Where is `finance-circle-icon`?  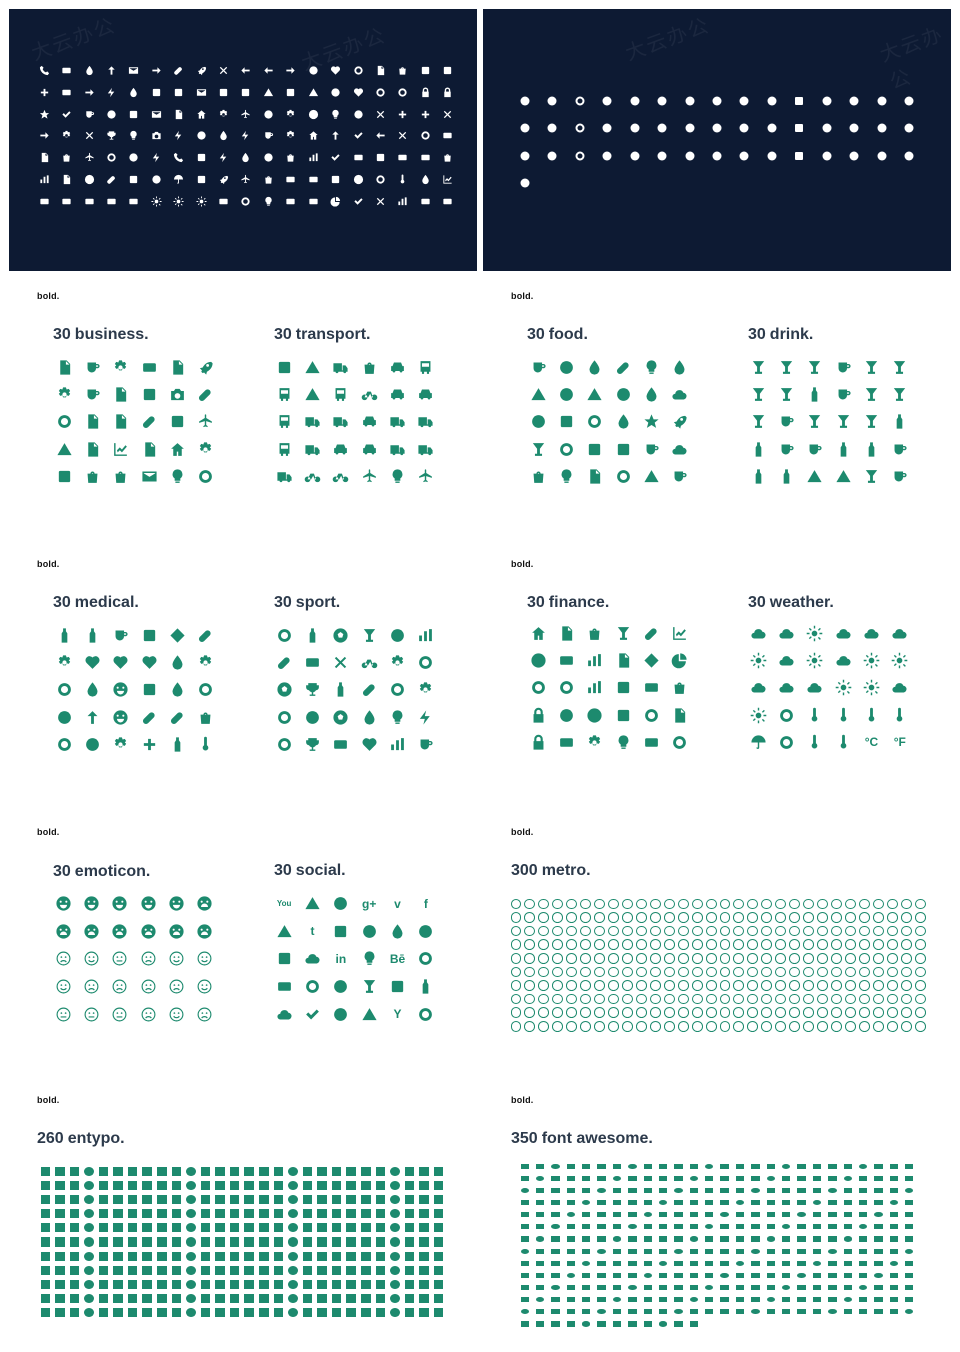 finance-circle-icon is located at coordinates (566, 715).